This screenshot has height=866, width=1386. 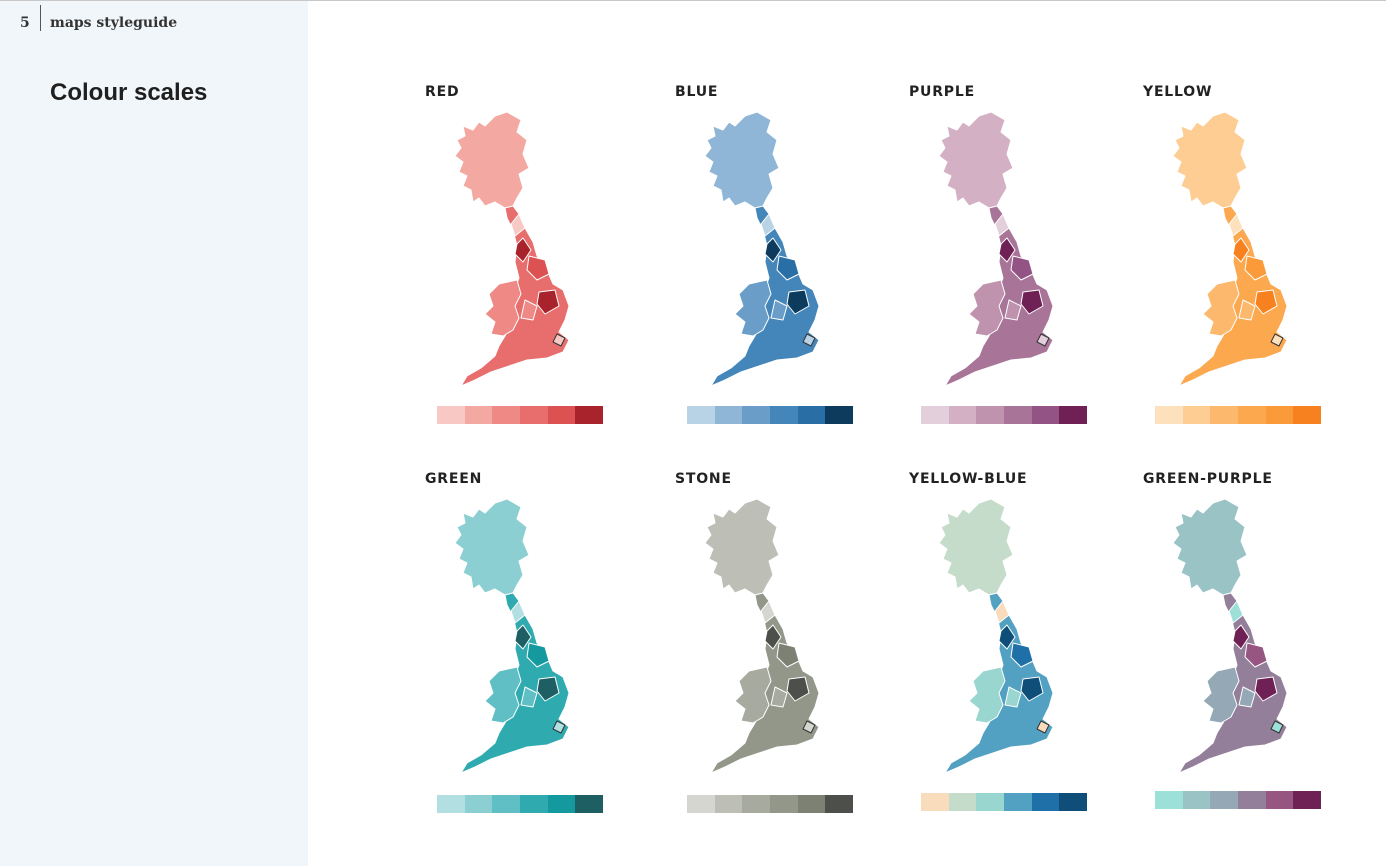 I want to click on colour-scale-green: GREEN, so click(x=520, y=651).